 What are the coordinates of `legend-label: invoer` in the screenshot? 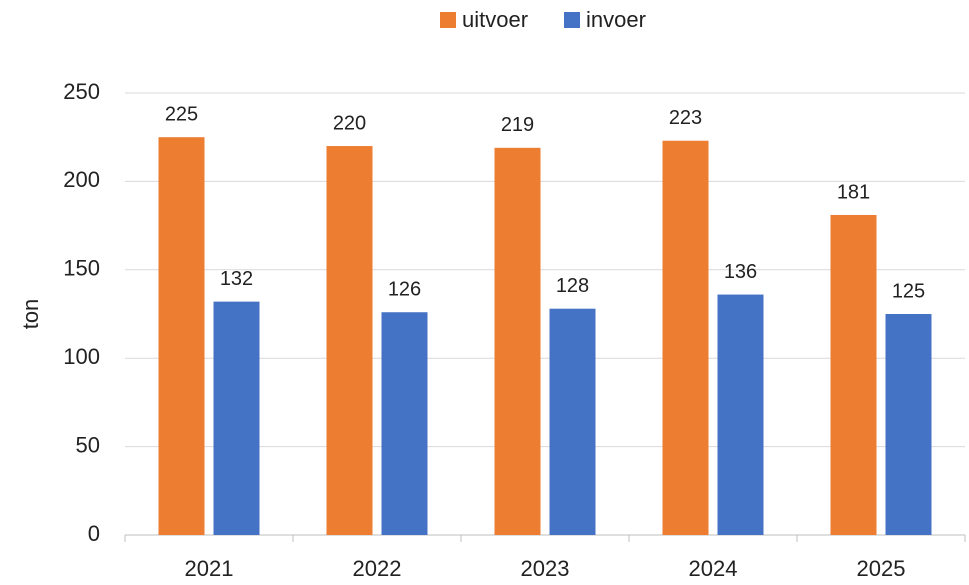 It's located at (616, 19).